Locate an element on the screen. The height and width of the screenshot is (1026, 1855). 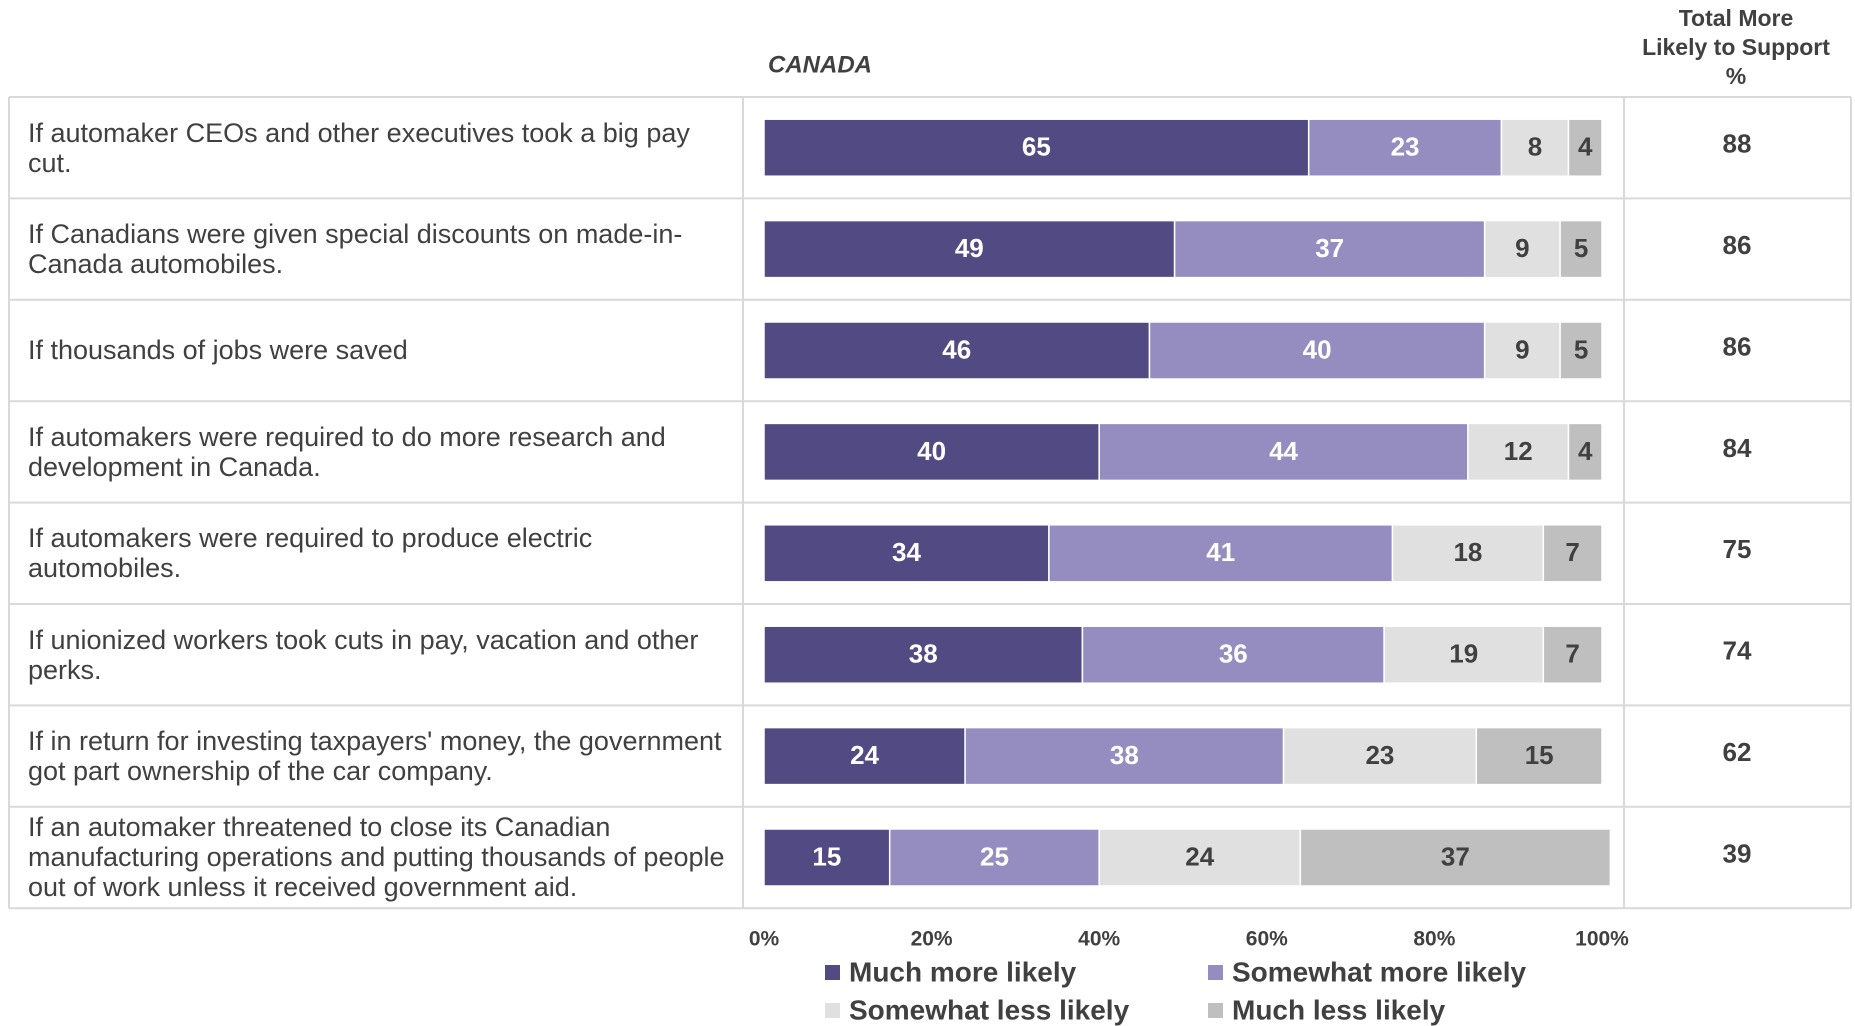
value-label: 18 is located at coordinates (1467, 552).